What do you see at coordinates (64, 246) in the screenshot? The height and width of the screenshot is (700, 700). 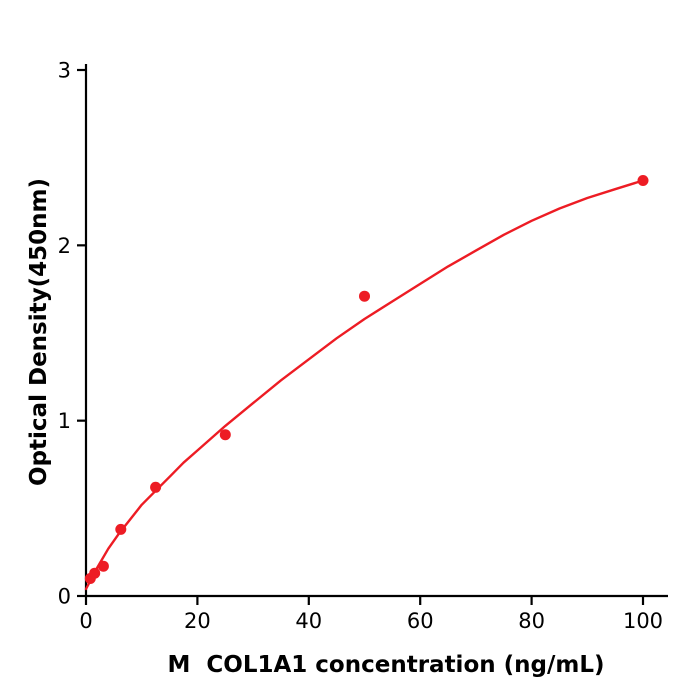 I see `y-tick-label: 2` at bounding box center [64, 246].